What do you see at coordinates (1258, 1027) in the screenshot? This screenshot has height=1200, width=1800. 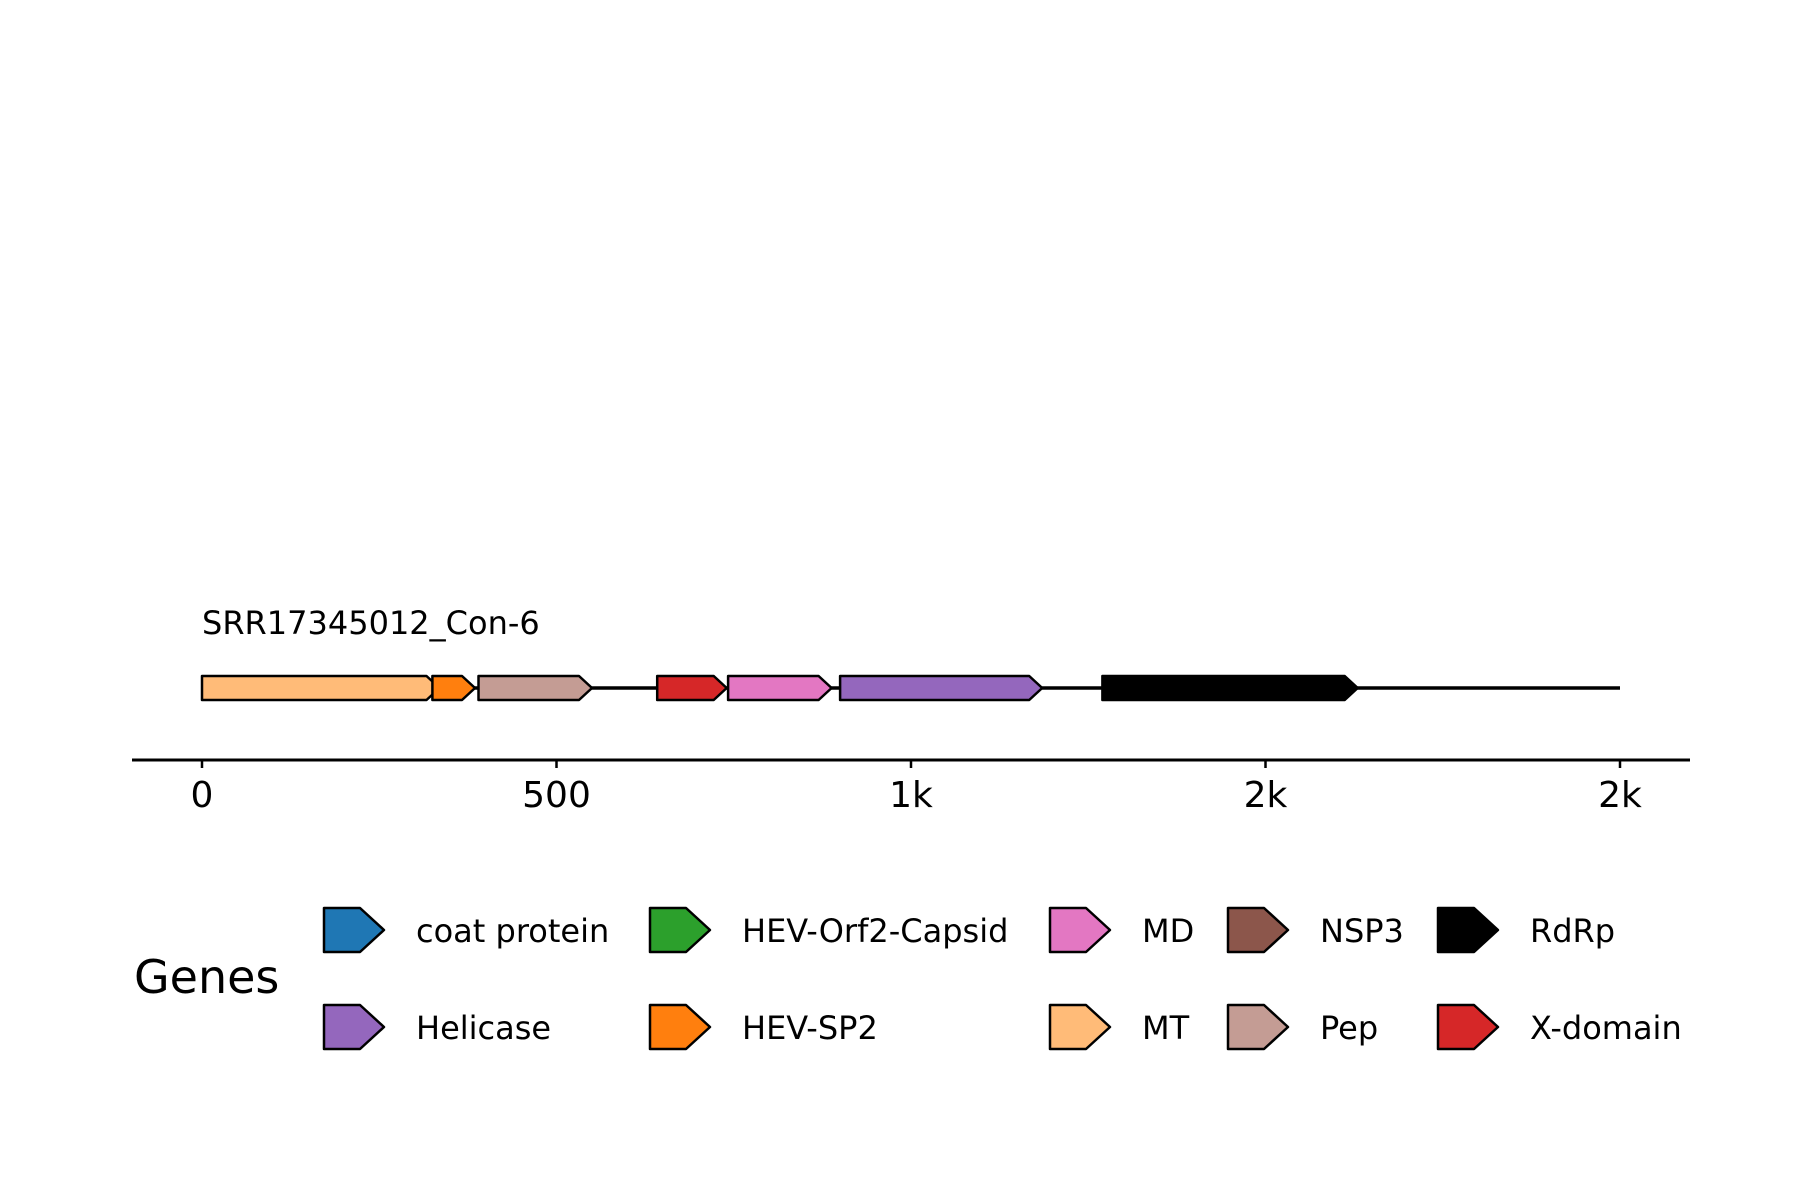 I see `legend-key-pep` at bounding box center [1258, 1027].